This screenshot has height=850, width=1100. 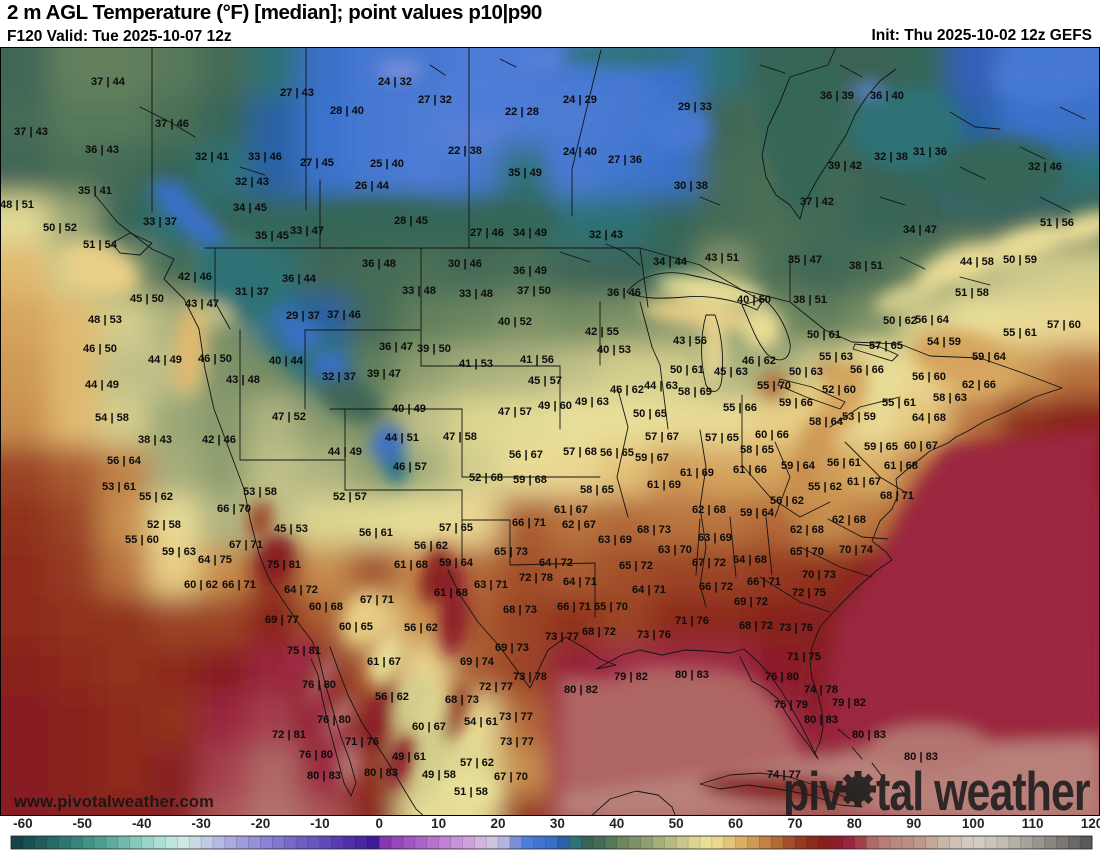 I want to click on svg-text: 56 | 66, so click(x=867, y=370).